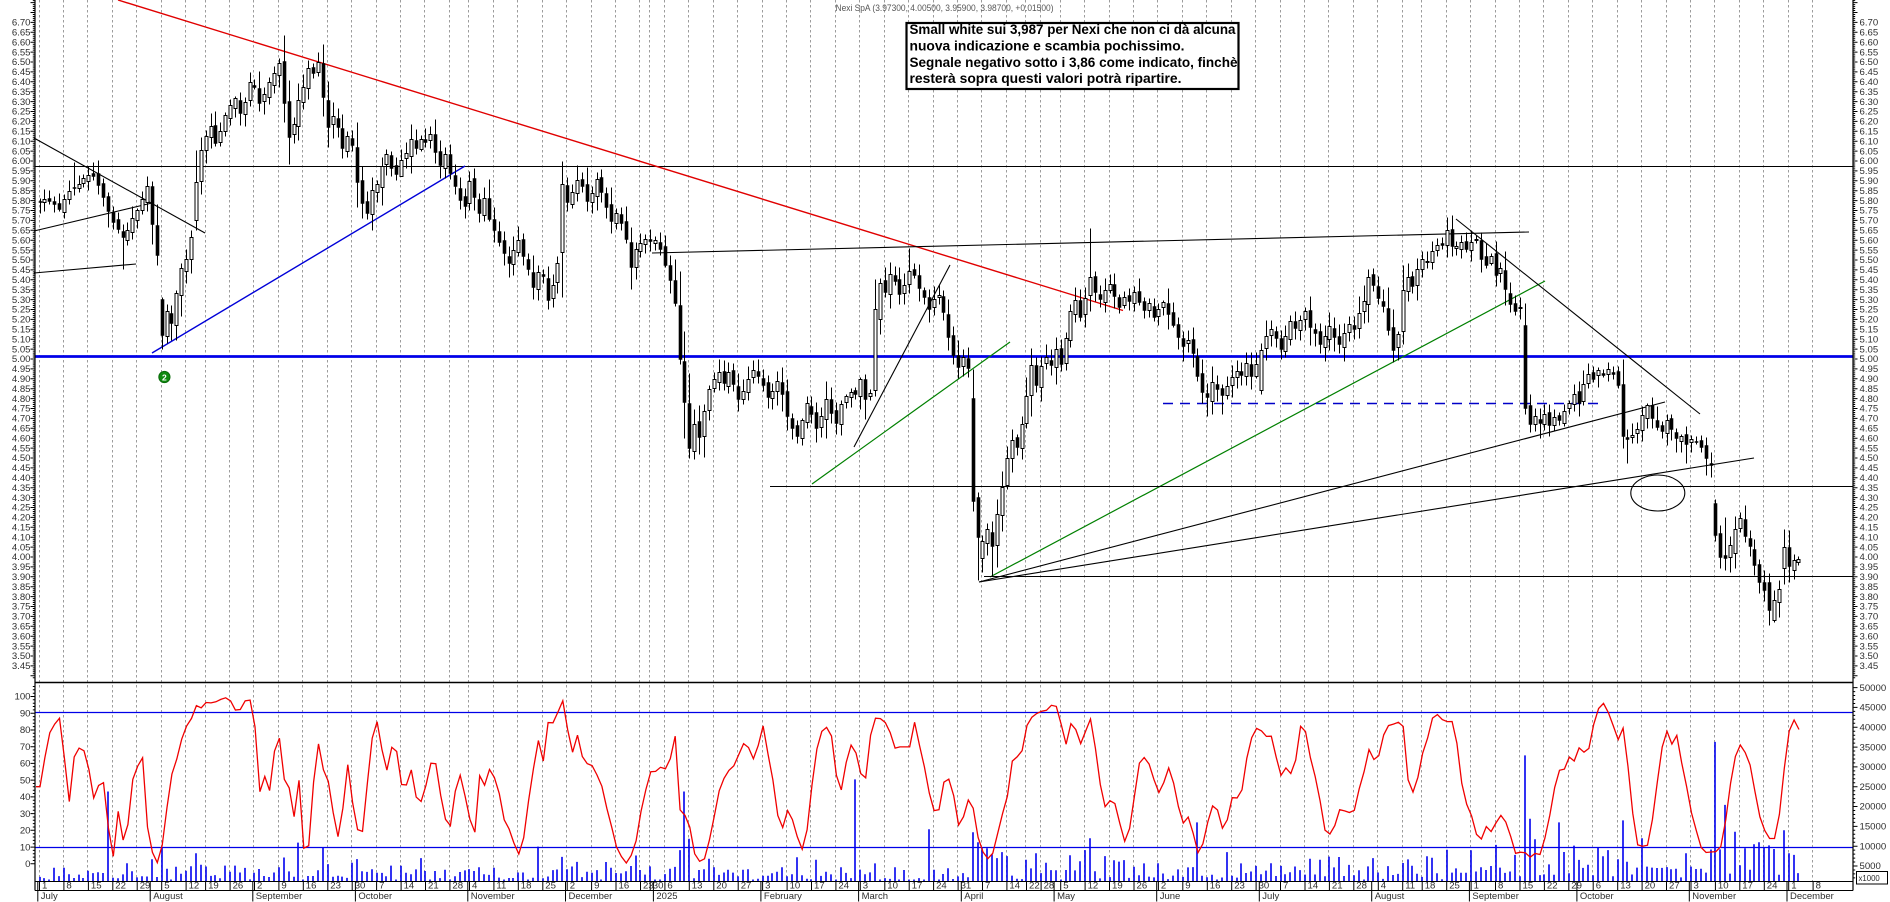  What do you see at coordinates (25, 764) in the screenshot?
I see `svg-text: 60` at bounding box center [25, 764].